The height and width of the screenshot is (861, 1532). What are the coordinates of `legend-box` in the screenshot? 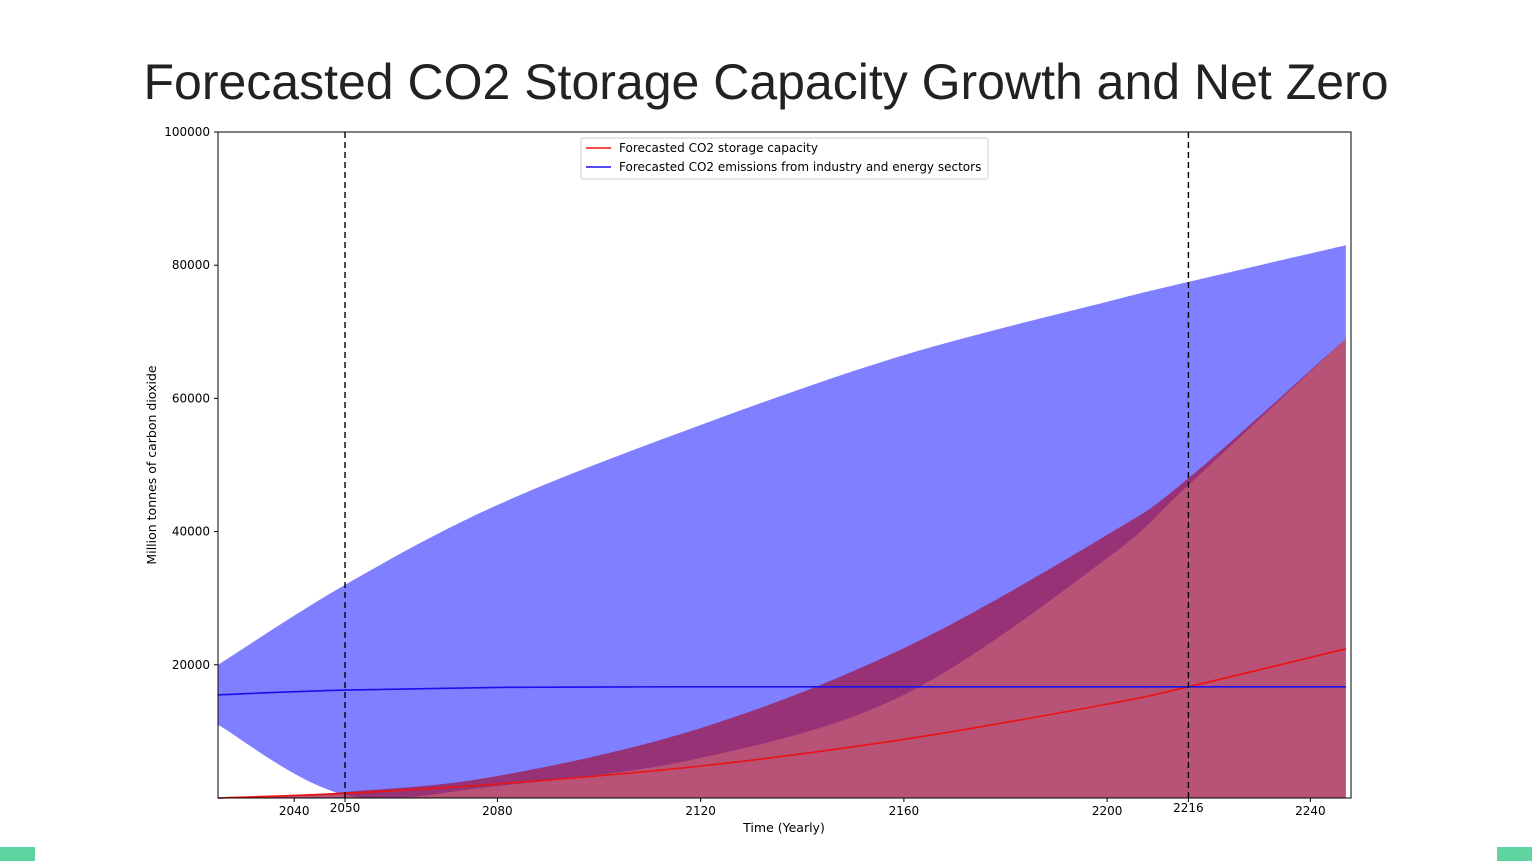 It's located at (784, 158).